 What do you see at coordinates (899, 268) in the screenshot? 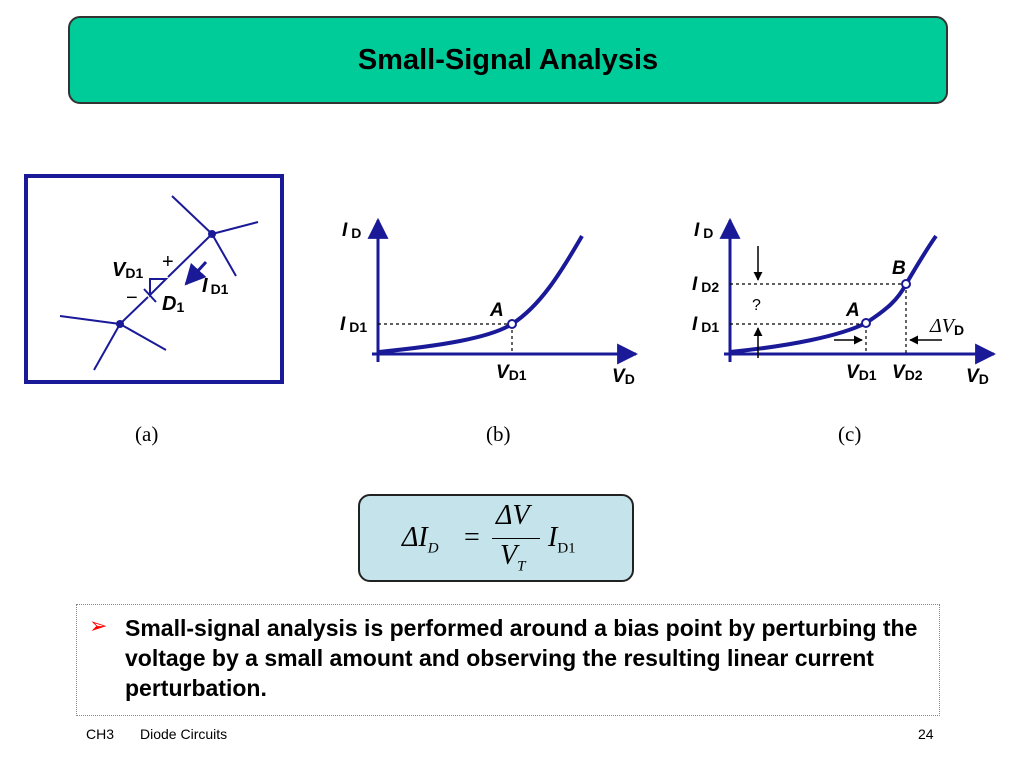
I see `c-label-b: B` at bounding box center [899, 268].